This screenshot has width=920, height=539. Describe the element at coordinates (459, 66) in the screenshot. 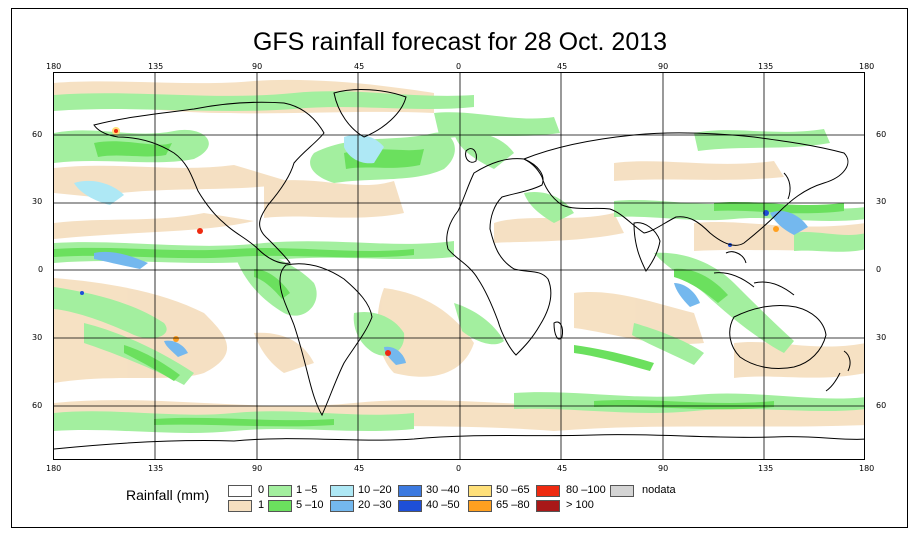

I see `lon-tick-top: 0` at that location.